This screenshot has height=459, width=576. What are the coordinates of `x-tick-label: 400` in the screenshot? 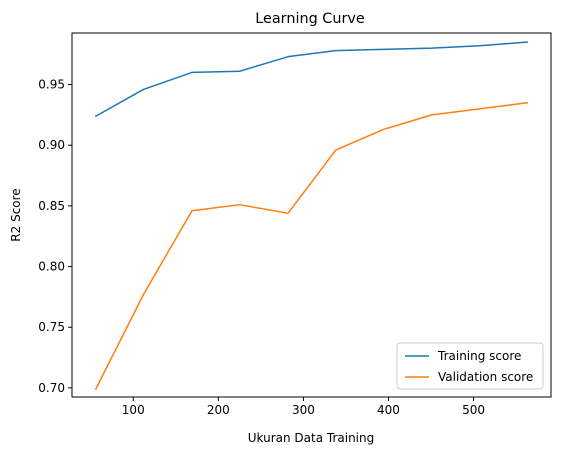 It's located at (388, 410).